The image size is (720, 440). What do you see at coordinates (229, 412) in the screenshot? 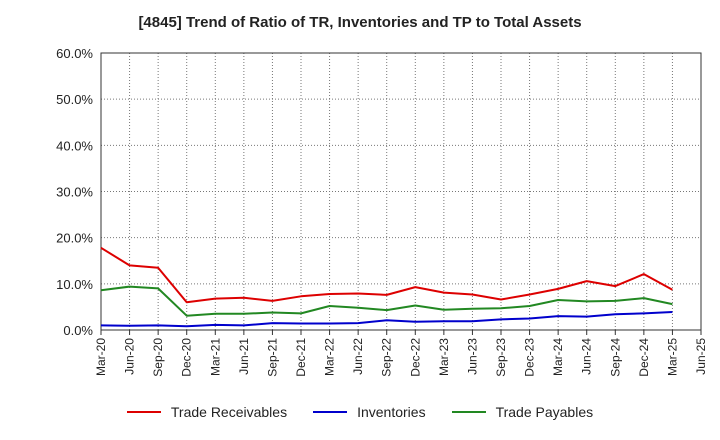
I see `legend-label-trade-receivables: Trade Receivables` at bounding box center [229, 412].